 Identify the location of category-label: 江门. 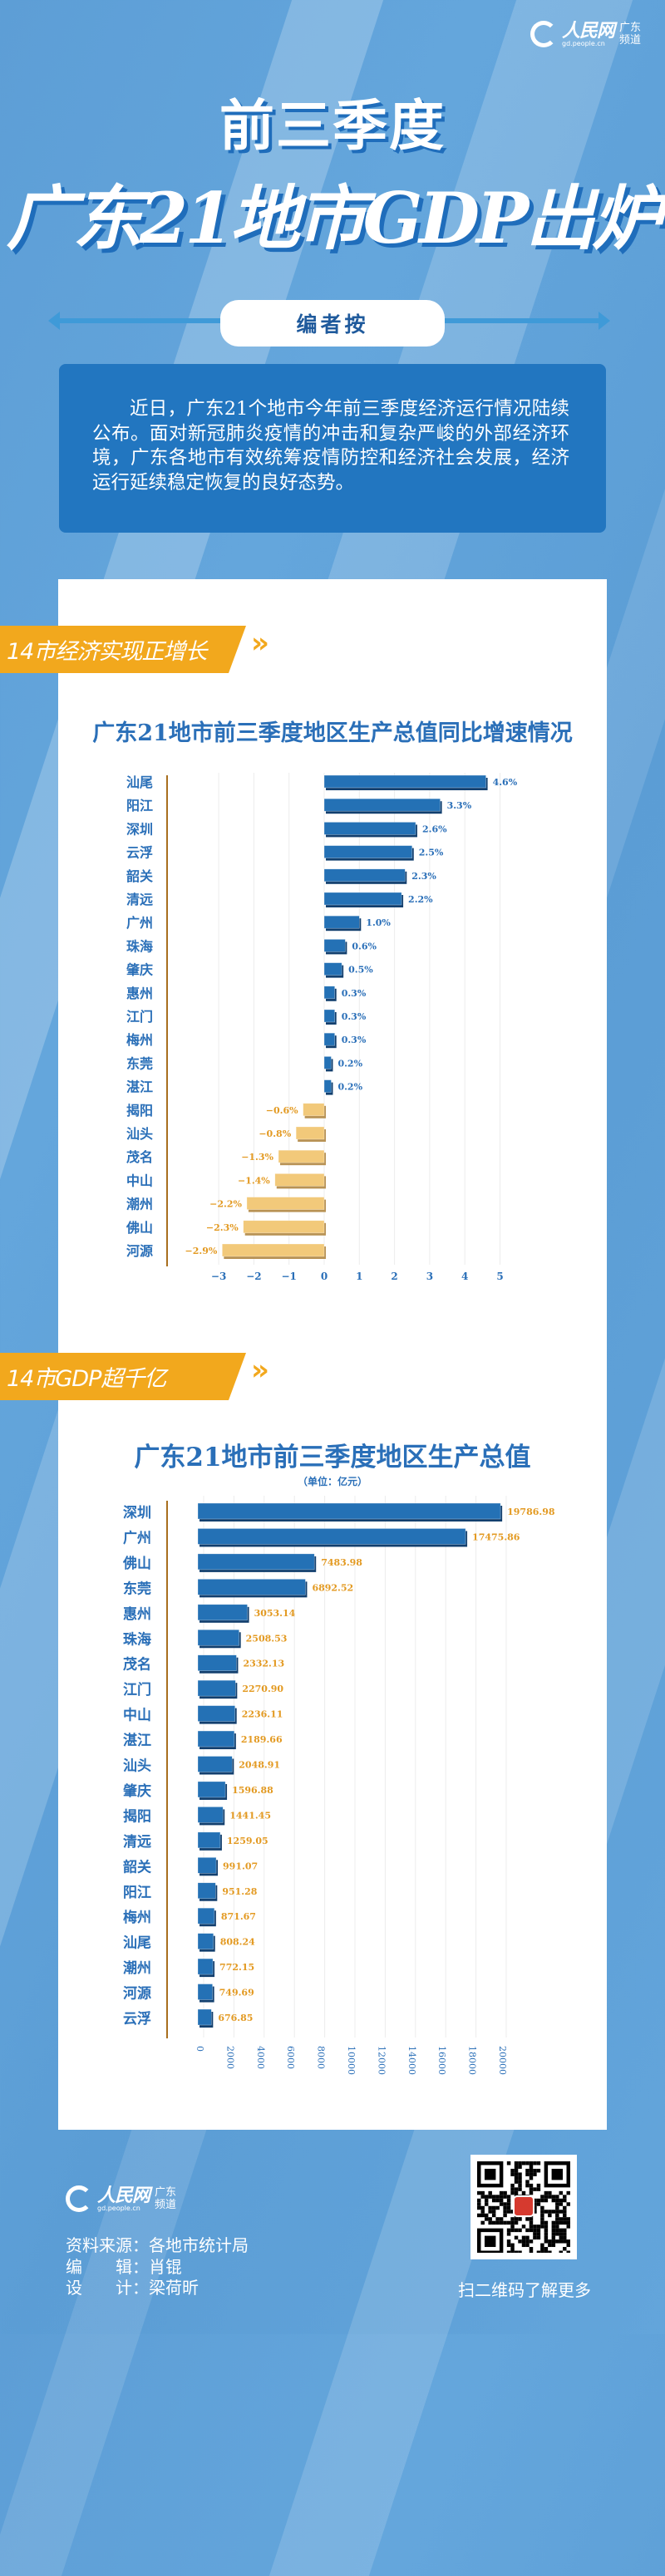
(137, 1689).